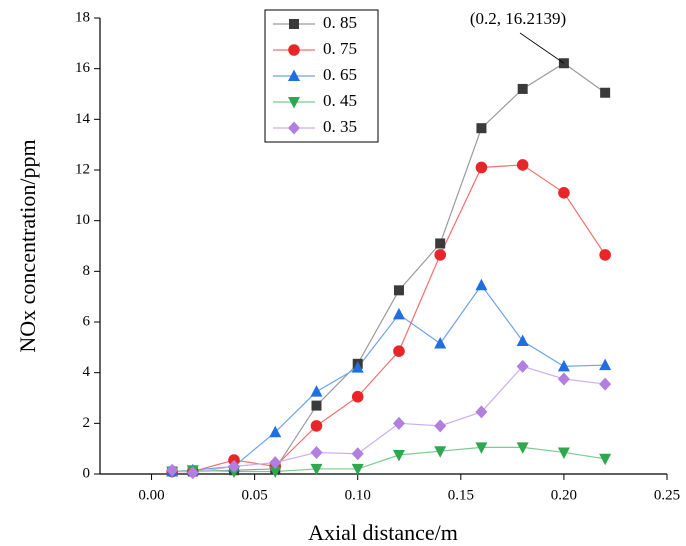 The height and width of the screenshot is (546, 686). What do you see at coordinates (83, 68) in the screenshot?
I see `y-tick-label: 16` at bounding box center [83, 68].